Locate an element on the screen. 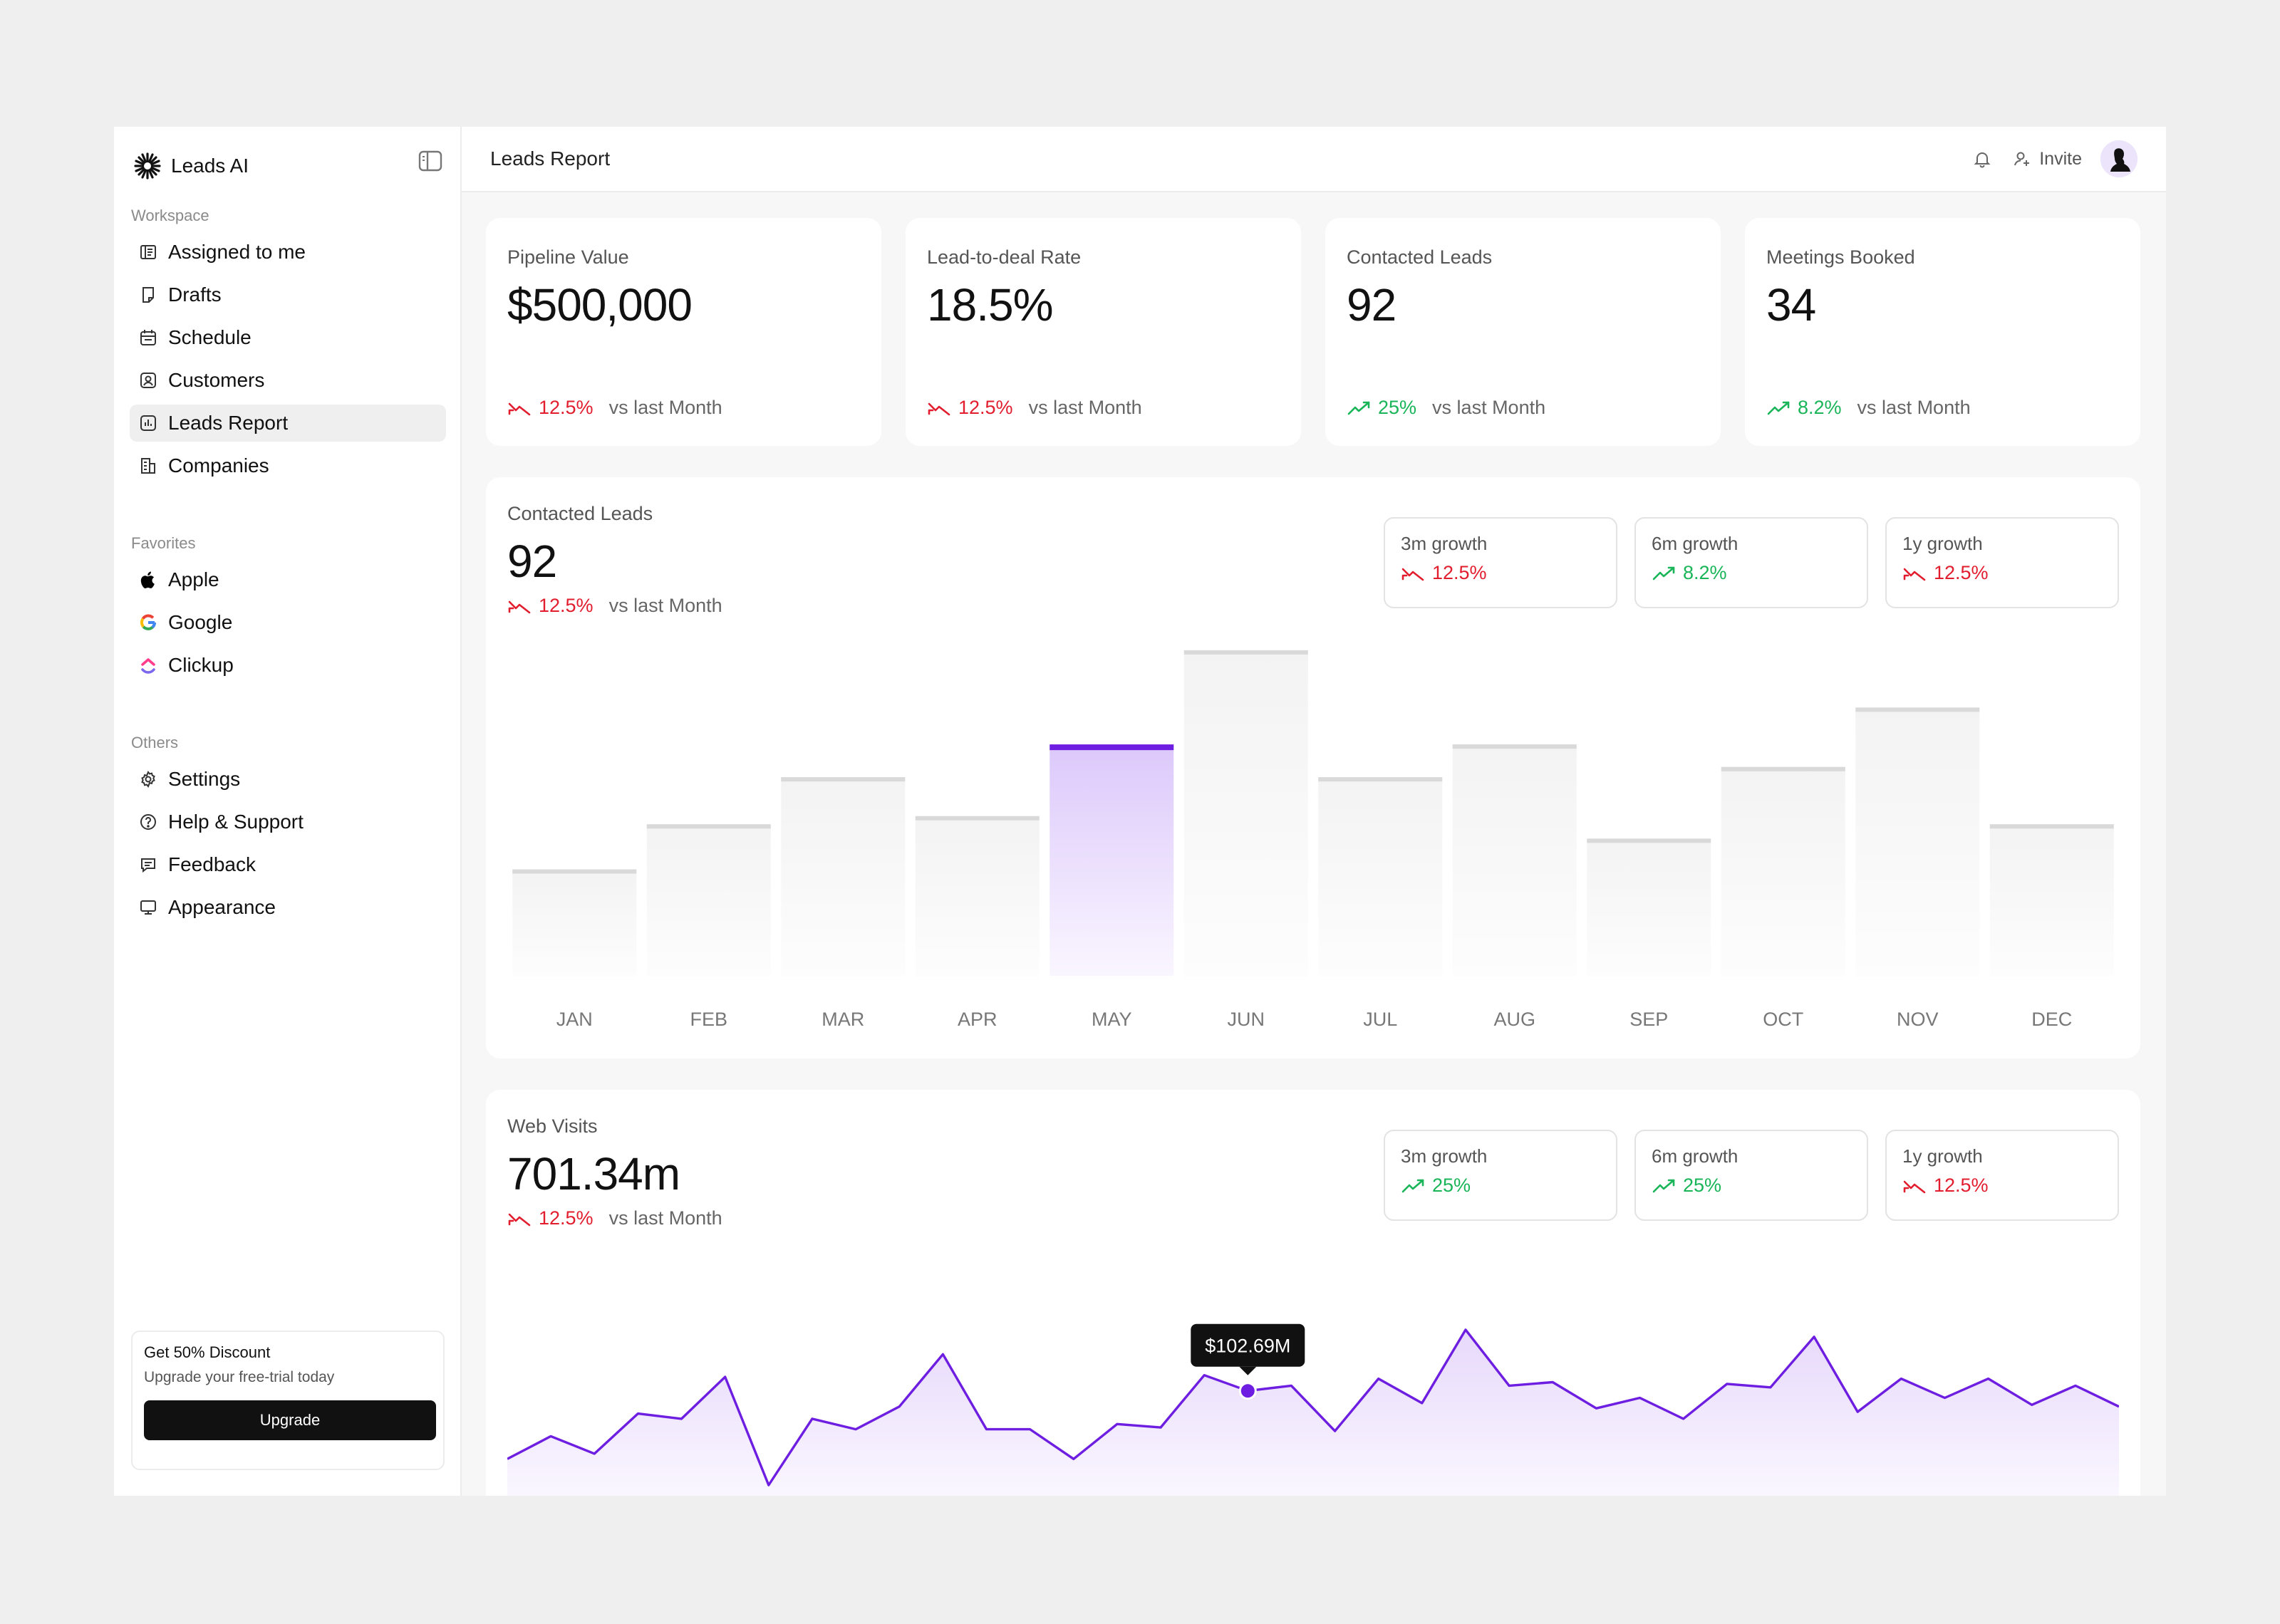  avatar is located at coordinates (2119, 158).